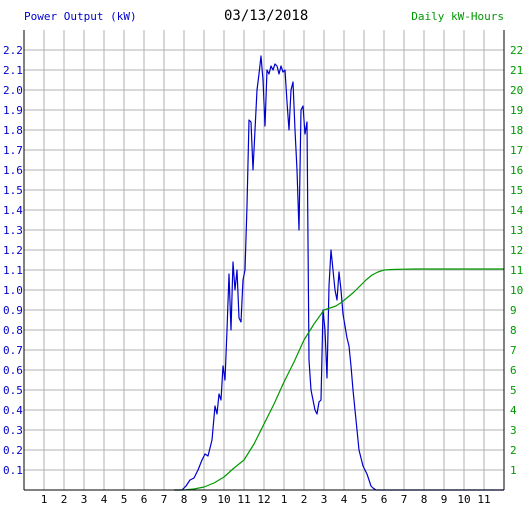 This screenshot has height=510, width=527. What do you see at coordinates (13, 150) in the screenshot?
I see `left-tick-label: 1.7` at bounding box center [13, 150].